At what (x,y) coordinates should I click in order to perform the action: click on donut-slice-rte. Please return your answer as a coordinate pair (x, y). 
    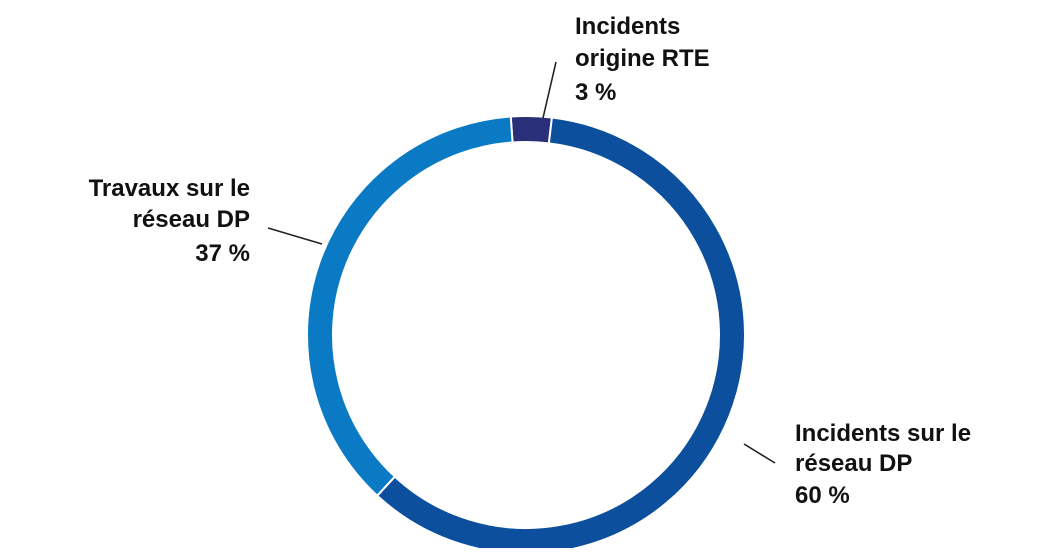
    Looking at the image, I should click on (531, 130).